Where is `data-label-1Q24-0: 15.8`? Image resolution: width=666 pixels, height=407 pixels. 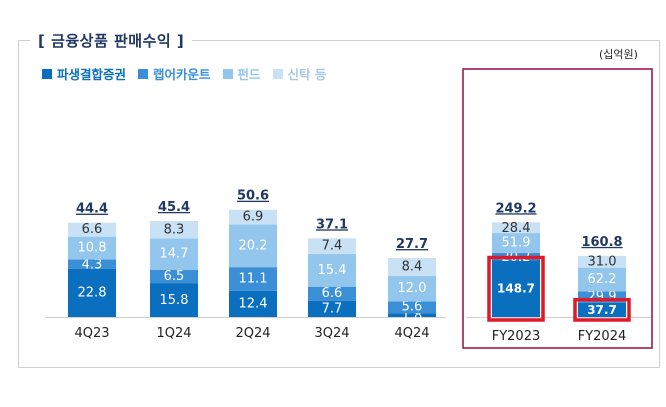 data-label-1Q24-0: 15.8 is located at coordinates (174, 300).